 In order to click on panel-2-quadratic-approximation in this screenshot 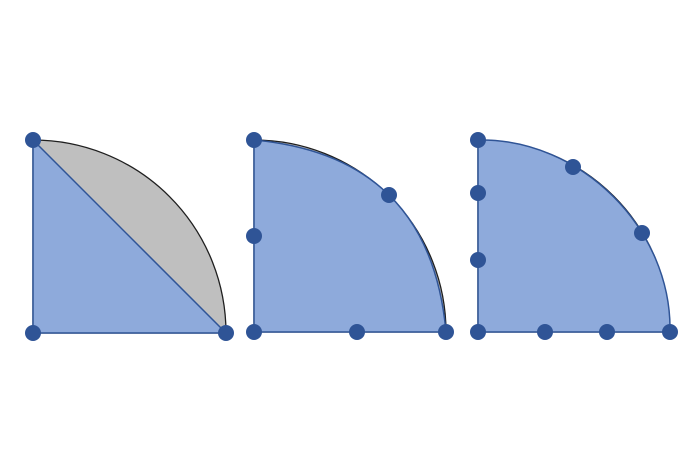, I will do `click(350, 236)`.